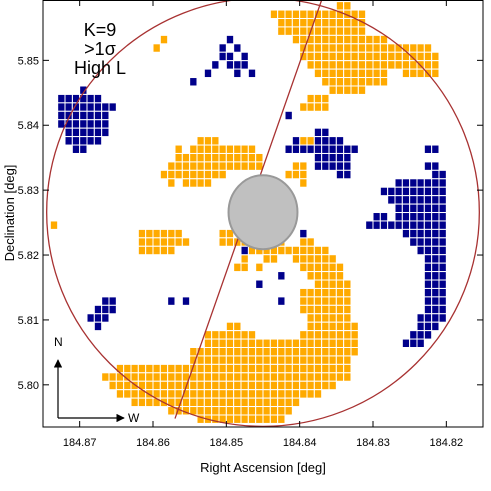  Describe the element at coordinates (28, 191) in the screenshot. I see `y-tick-label: 5.83` at that location.